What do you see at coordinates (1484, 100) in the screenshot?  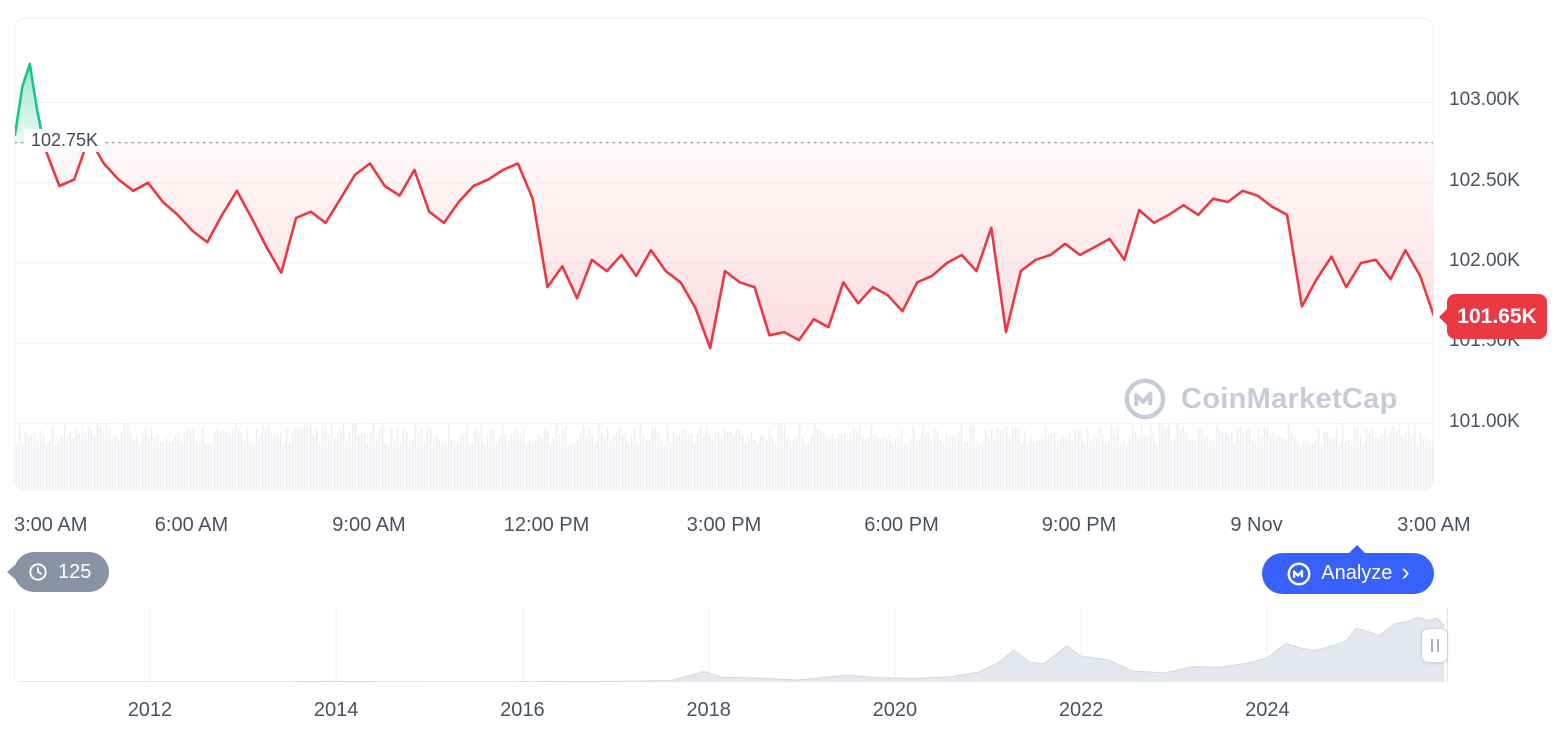 I see `y-axis-label: 103.00K` at bounding box center [1484, 100].